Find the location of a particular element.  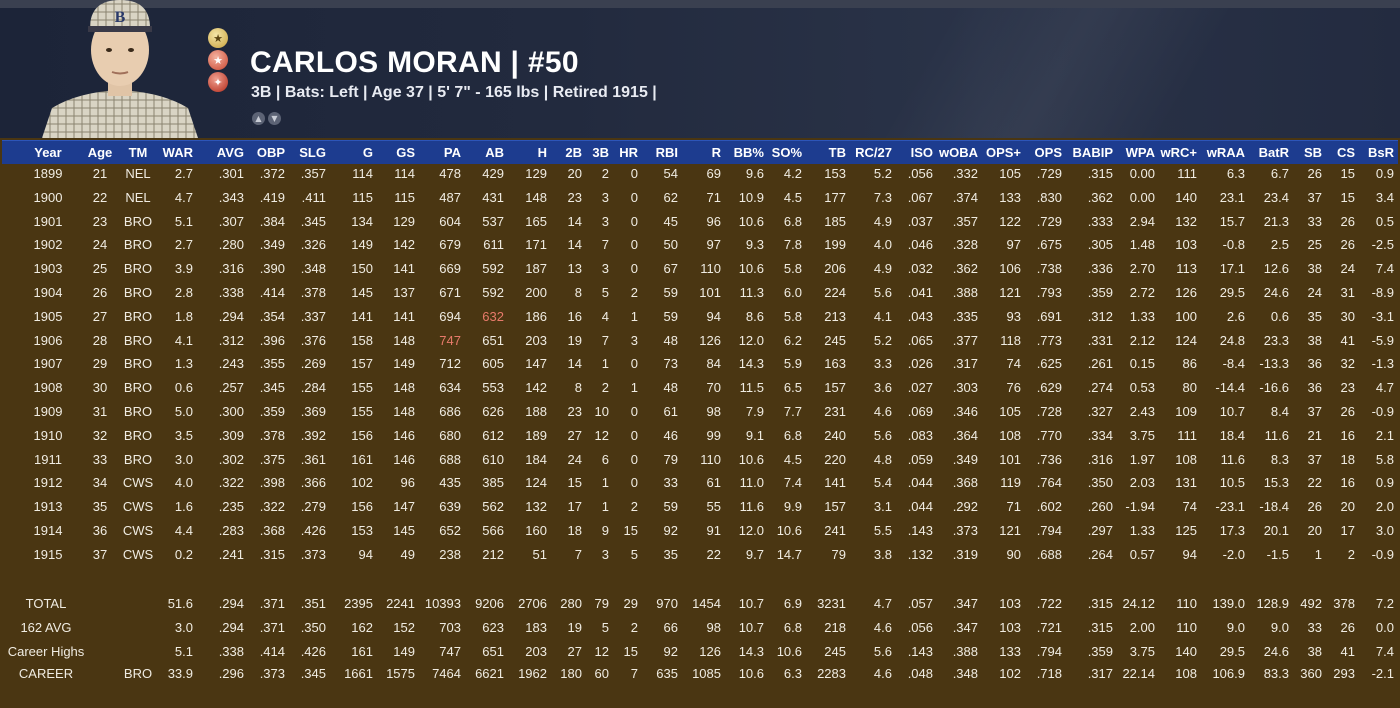

stat-cell: 7.4 is located at coordinates (1384, 269).